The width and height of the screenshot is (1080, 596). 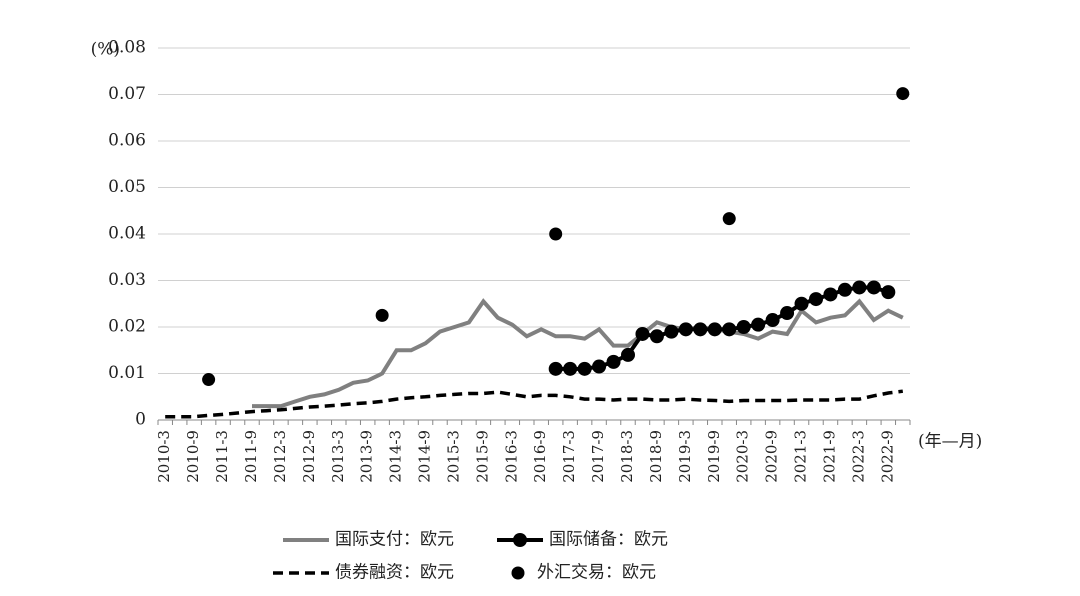 I want to click on x-tick-label: 2020-9, so click(x=772, y=456).